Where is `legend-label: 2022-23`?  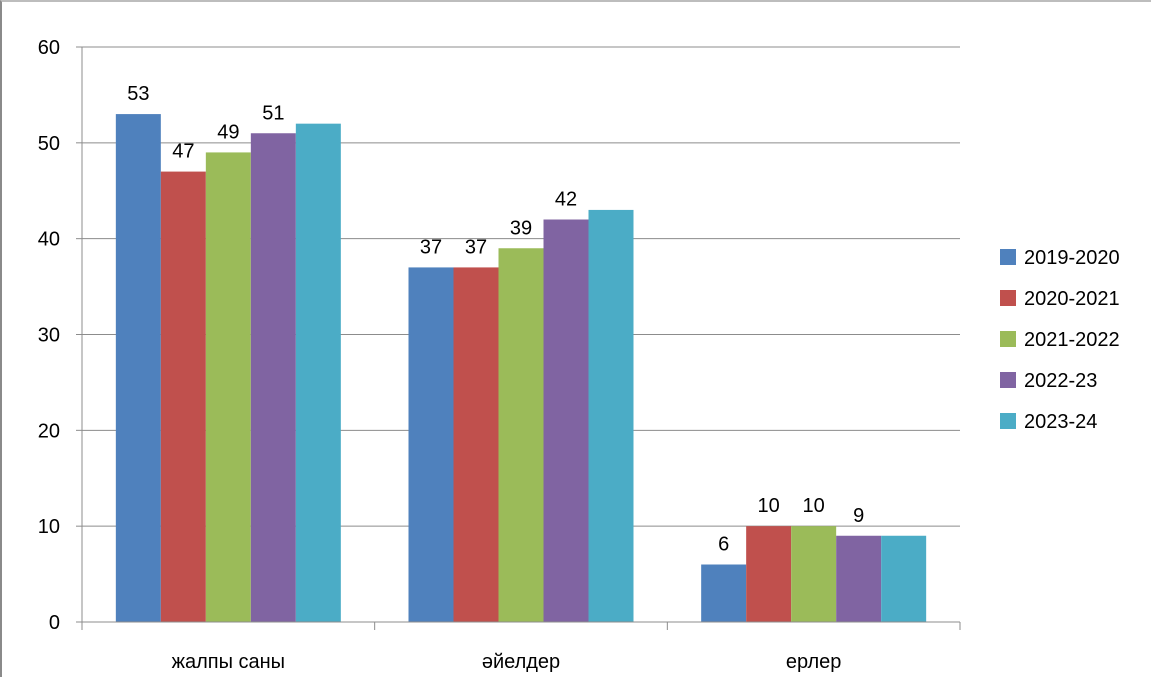
legend-label: 2022-23 is located at coordinates (1060, 381).